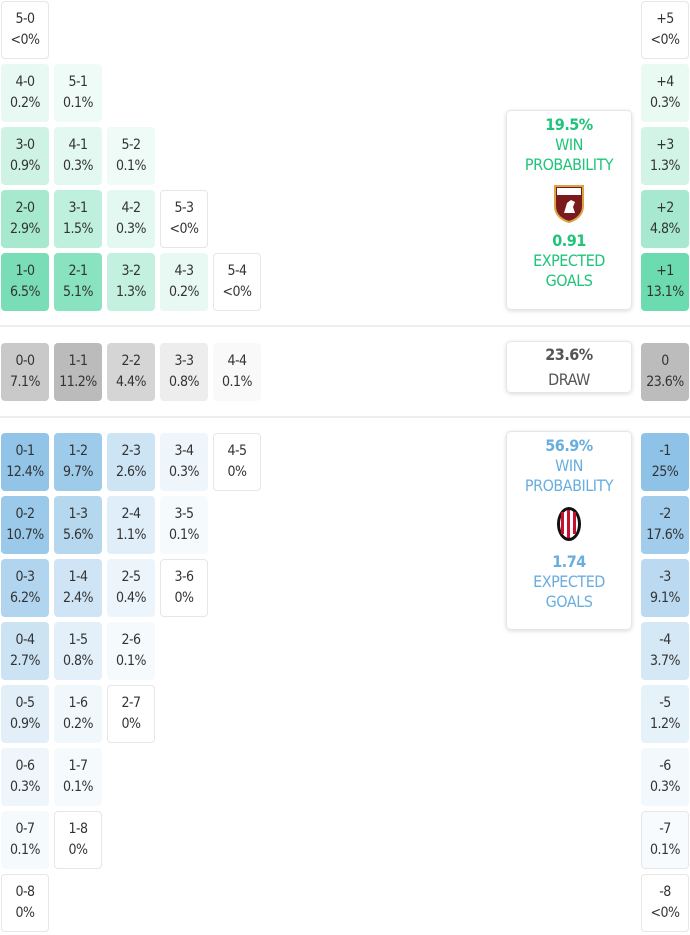  Describe the element at coordinates (78, 588) in the screenshot. I see `scoreline-cell: 1-4 2.4%` at that location.